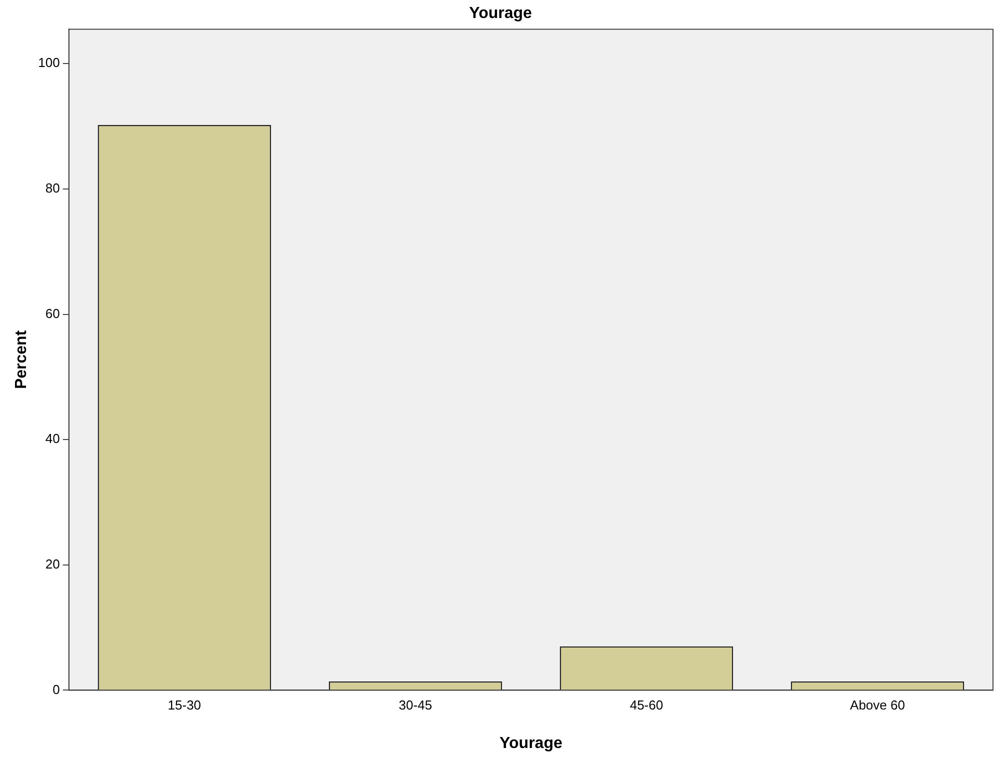 This screenshot has height=767, width=996. I want to click on x-tick-label: 15-30, so click(185, 705).